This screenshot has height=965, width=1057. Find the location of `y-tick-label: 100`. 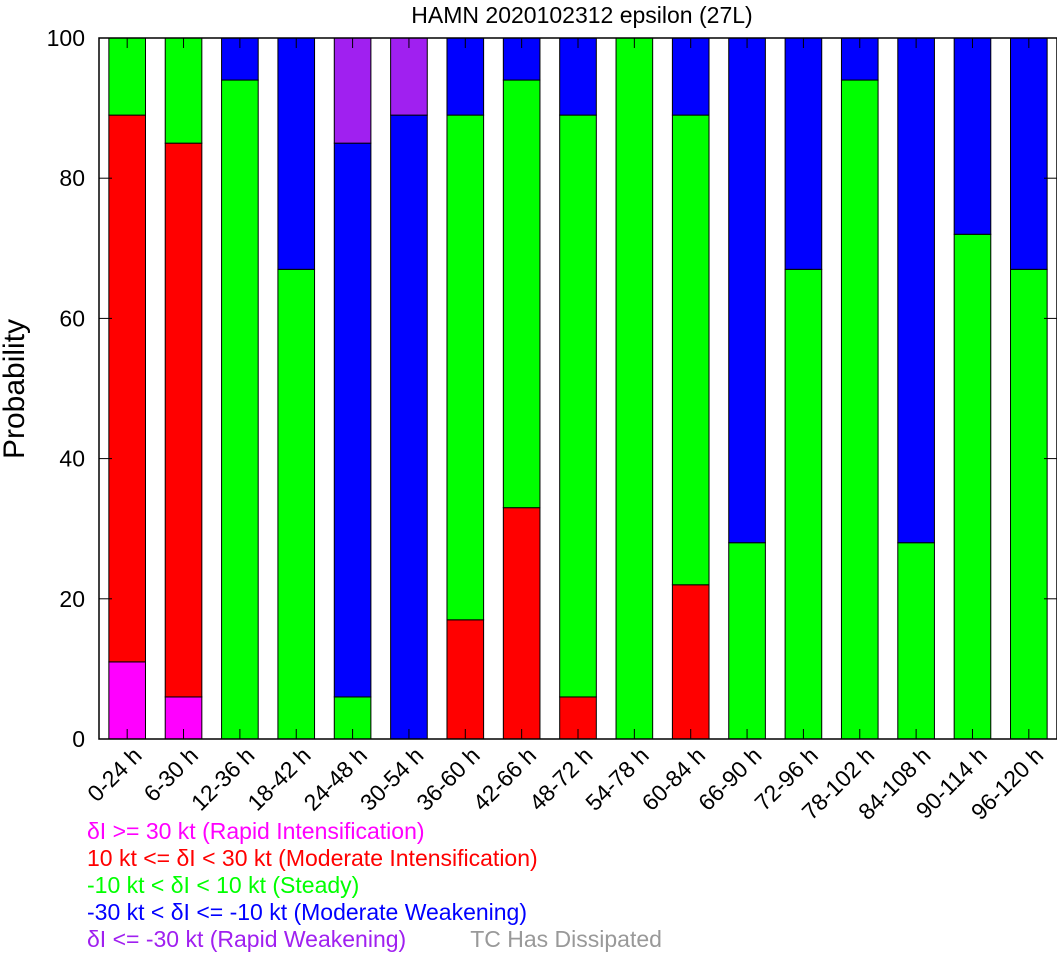

y-tick-label: 100 is located at coordinates (66, 38).